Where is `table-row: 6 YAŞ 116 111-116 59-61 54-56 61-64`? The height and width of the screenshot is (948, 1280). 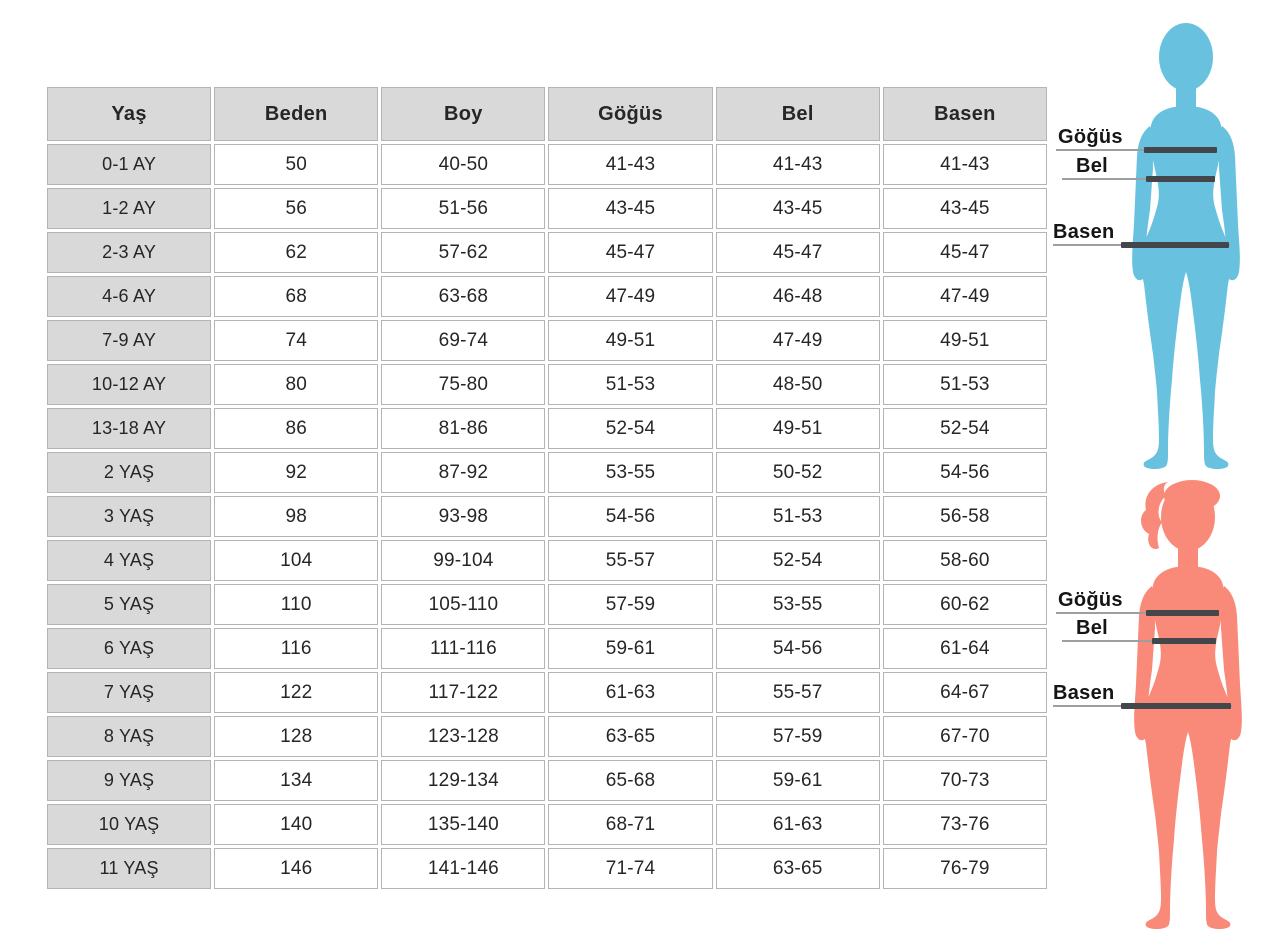 table-row: 6 YAŞ 116 111-116 59-61 54-56 61-64 is located at coordinates (547, 648).